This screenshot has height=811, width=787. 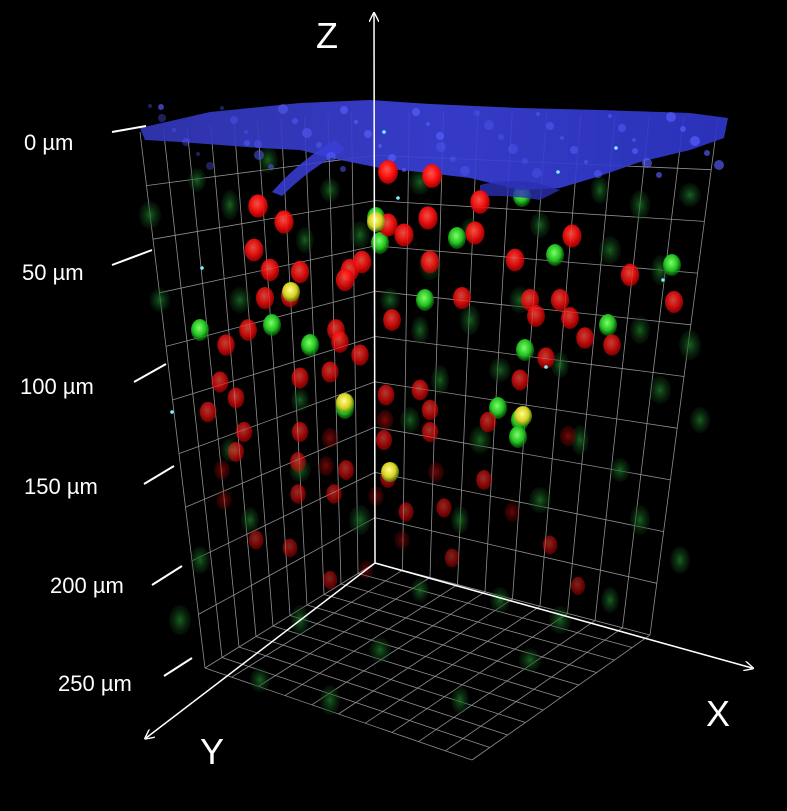 What do you see at coordinates (718, 713) in the screenshot?
I see `x-axis-label: X` at bounding box center [718, 713].